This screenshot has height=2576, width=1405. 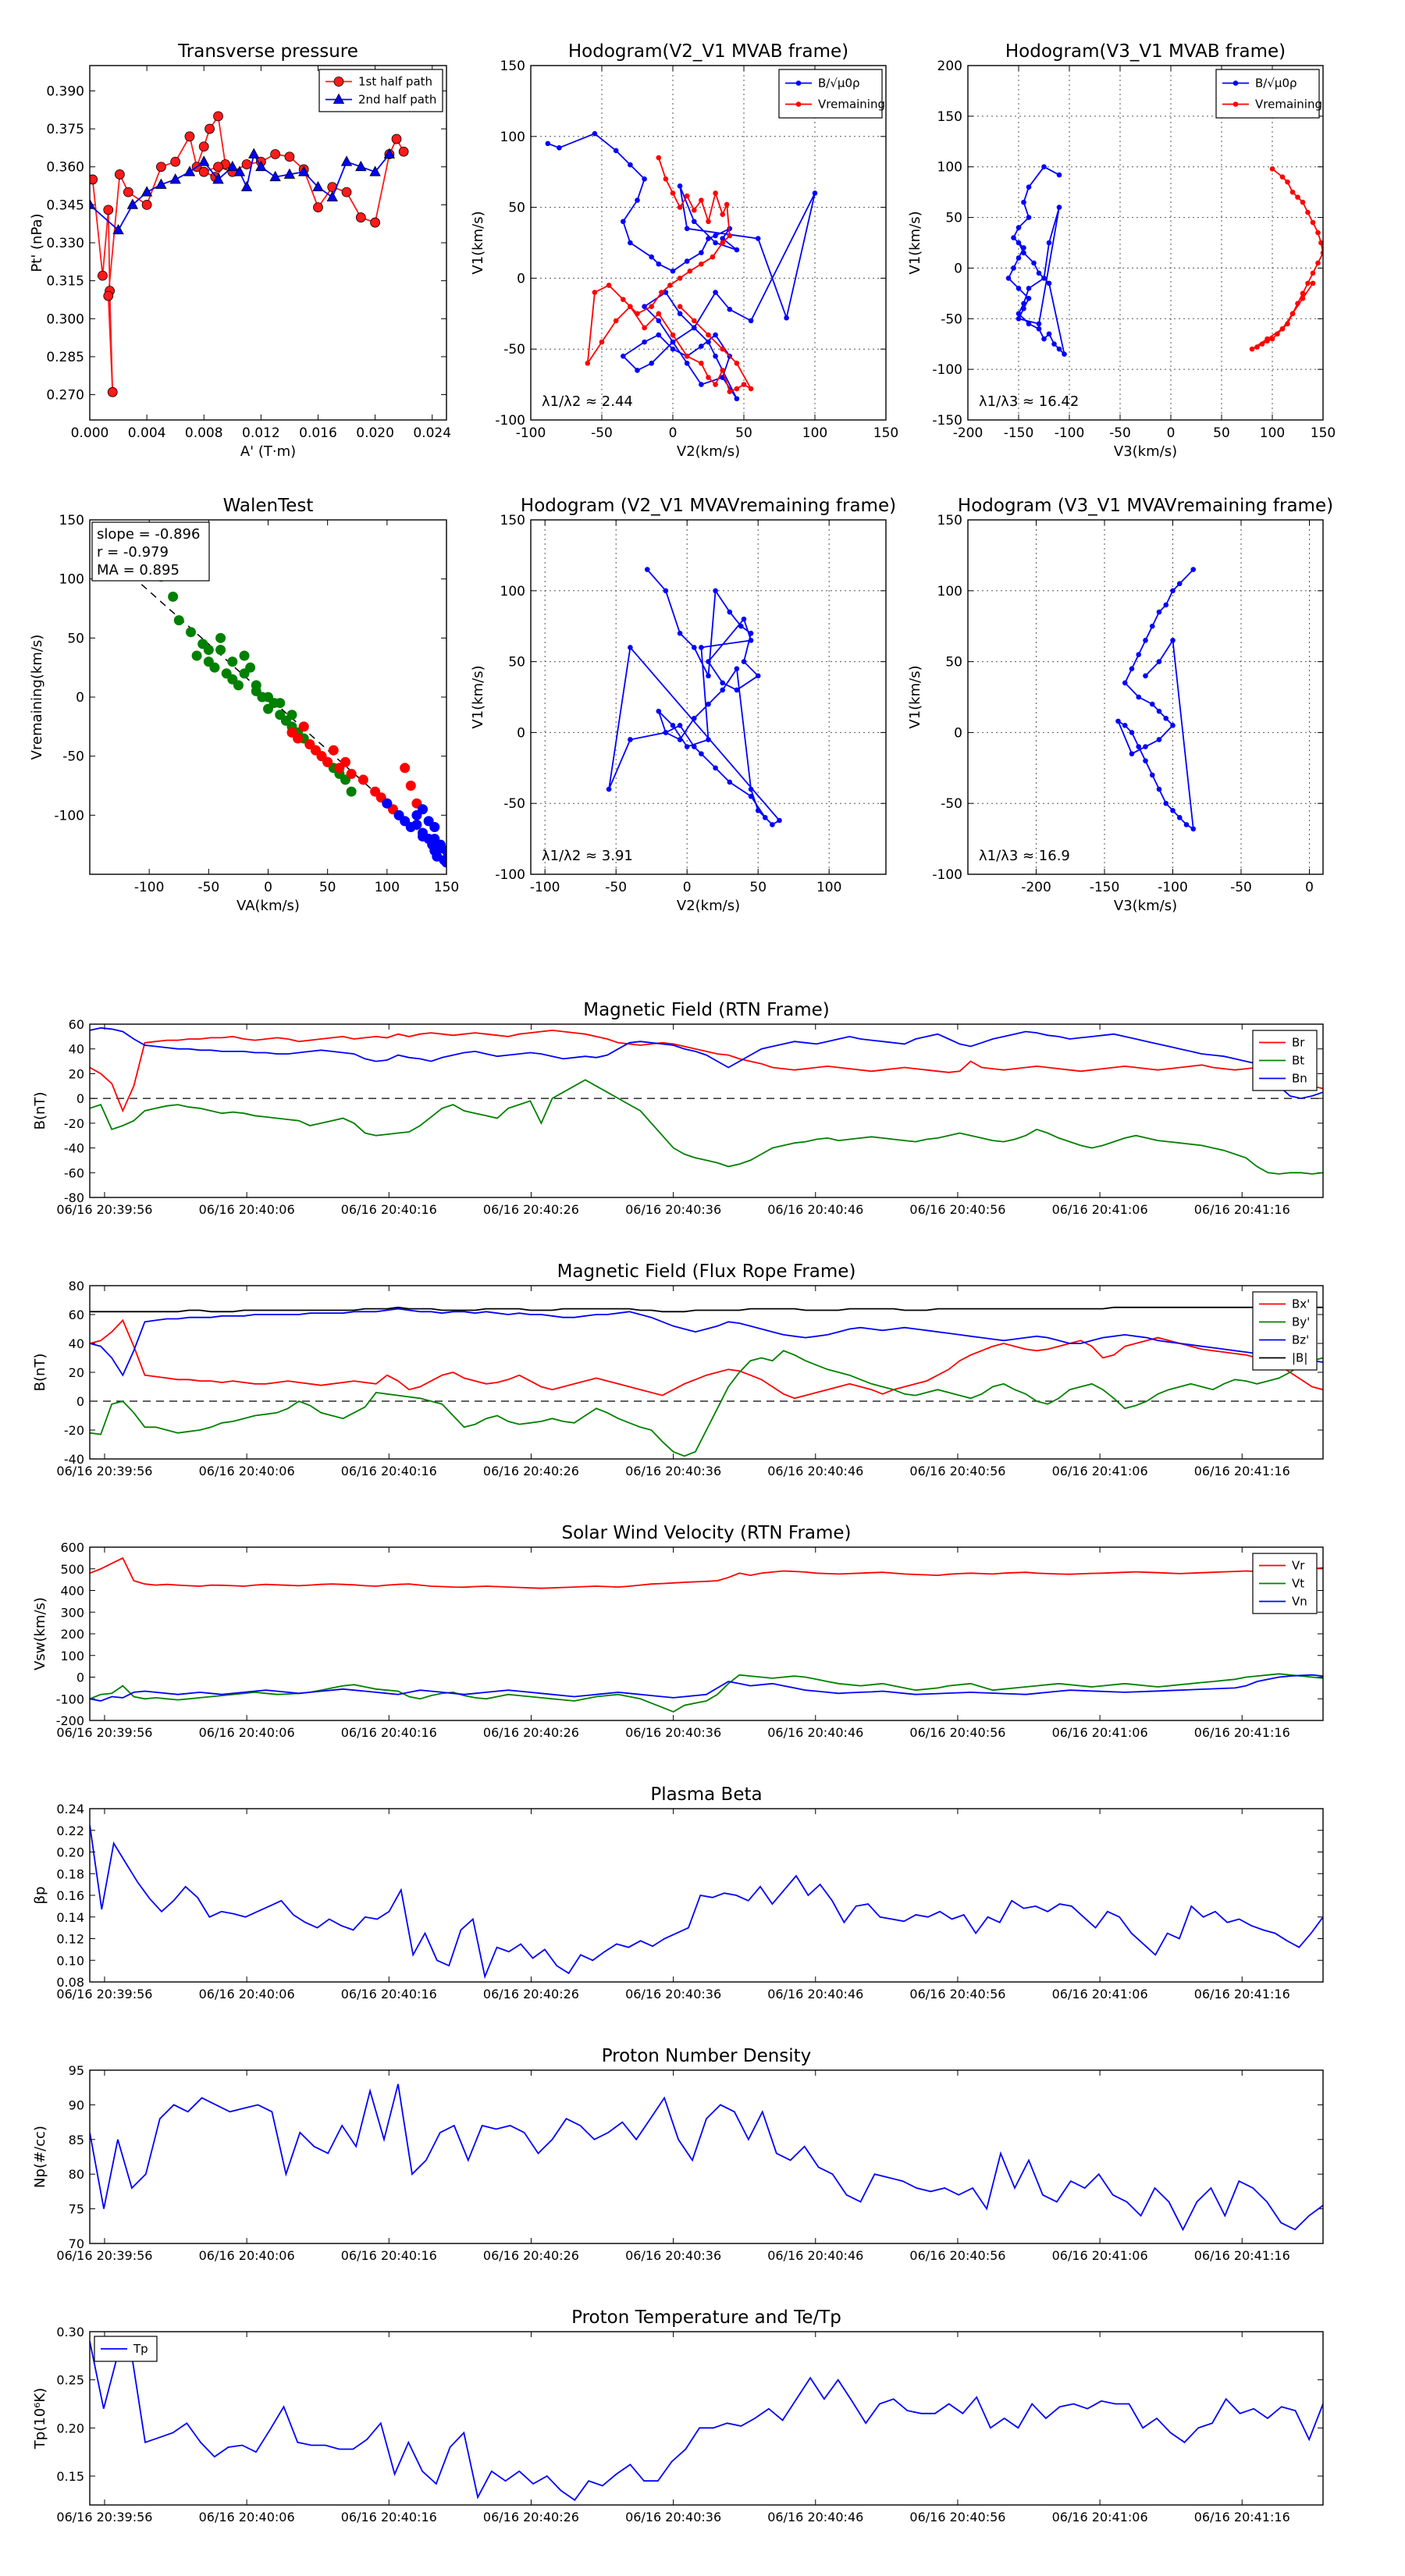 I want to click on x-tick-label: 06/16 20:41:06, so click(x=1100, y=2255).